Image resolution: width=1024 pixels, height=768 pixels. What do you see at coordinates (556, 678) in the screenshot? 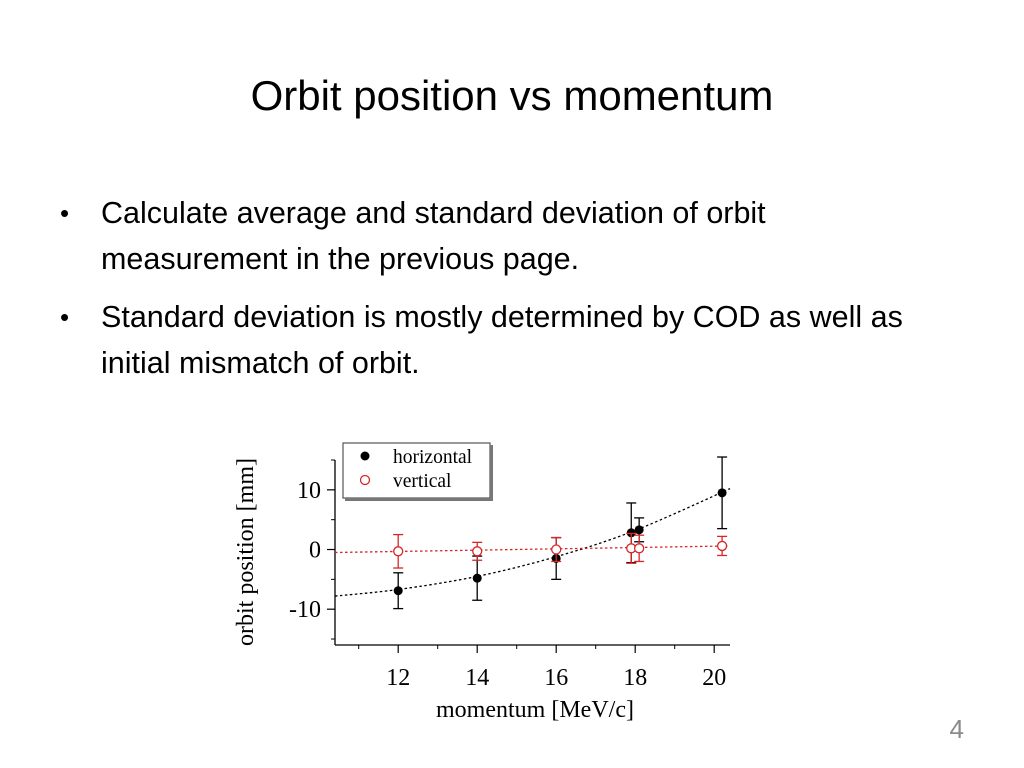
I see `x-tick-label: 16` at bounding box center [556, 678].